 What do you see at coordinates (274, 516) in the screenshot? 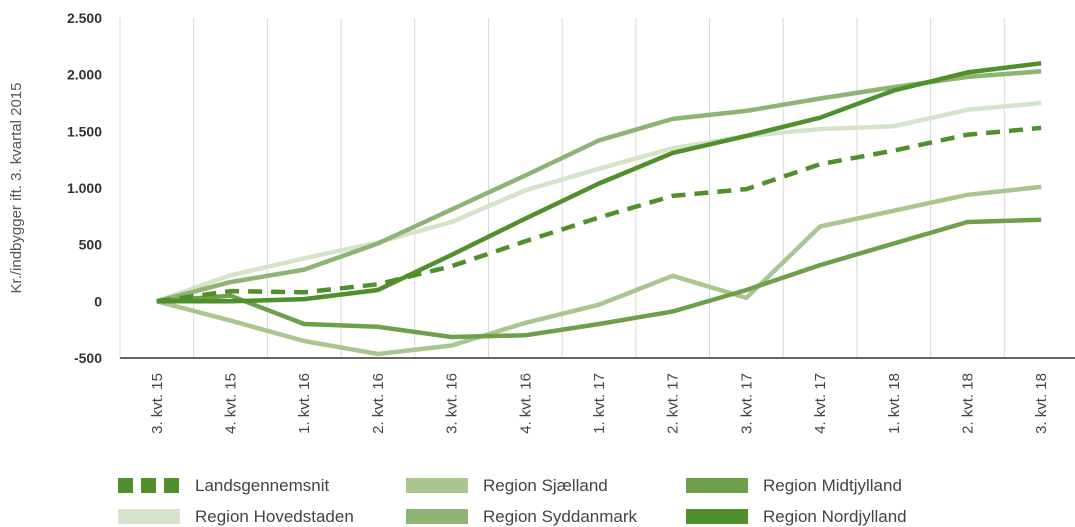
I see `legend-label: Region Hovedstaden` at bounding box center [274, 516].